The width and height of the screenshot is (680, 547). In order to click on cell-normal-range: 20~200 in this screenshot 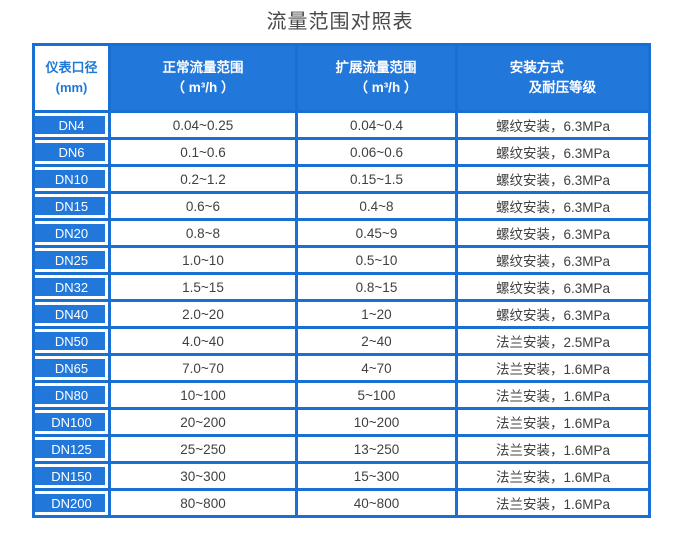, I will do `click(203, 422)`.